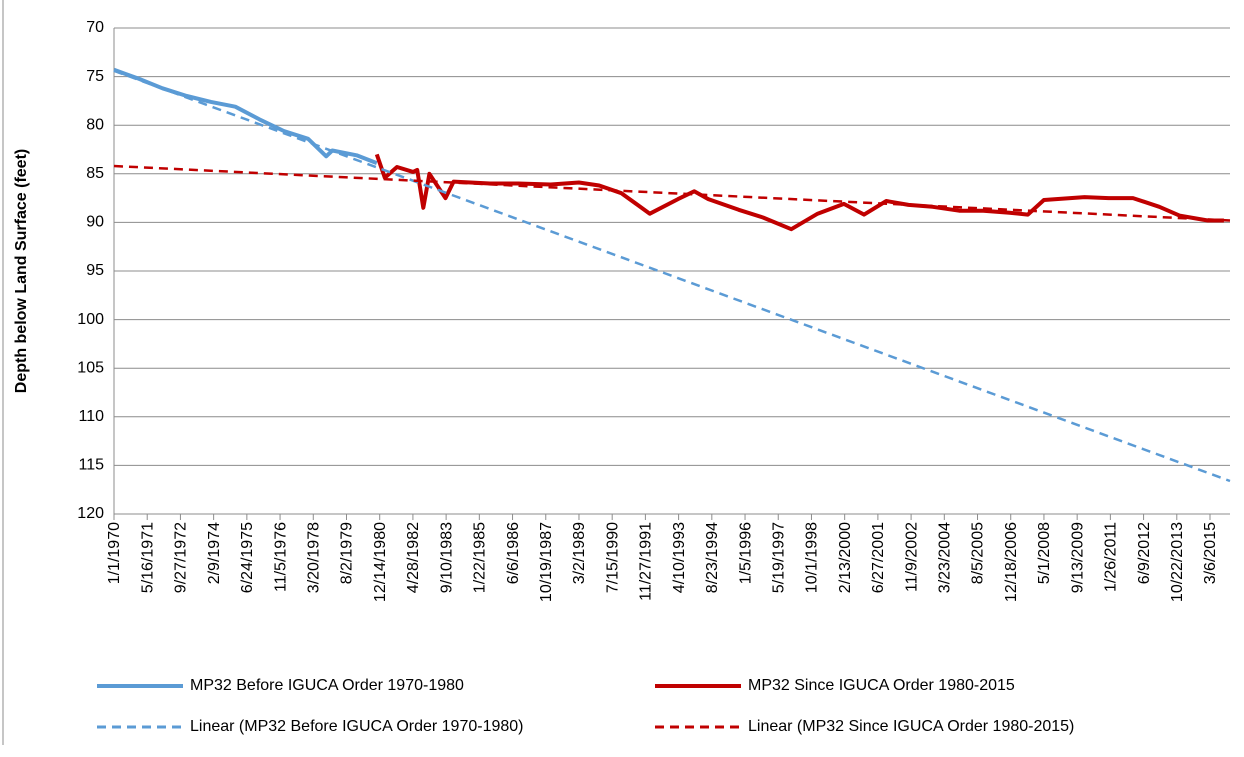 This screenshot has width=1244, height=757. I want to click on x-tick-label: 4/10/1993, so click(679, 557).